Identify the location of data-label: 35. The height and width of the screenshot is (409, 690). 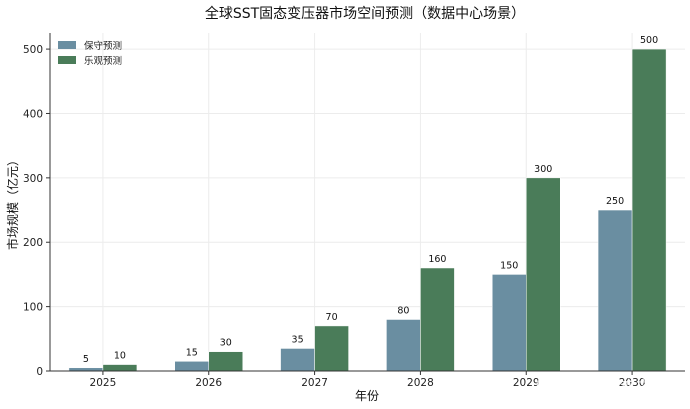
(298, 339).